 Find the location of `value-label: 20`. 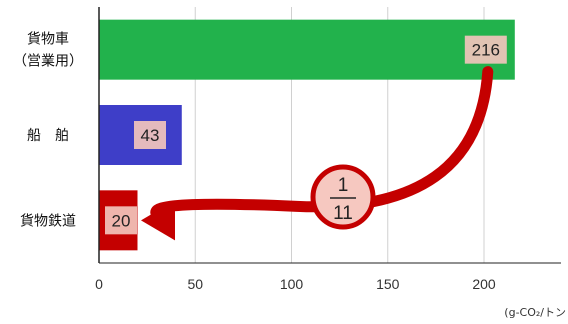

value-label: 20 is located at coordinates (121, 220).